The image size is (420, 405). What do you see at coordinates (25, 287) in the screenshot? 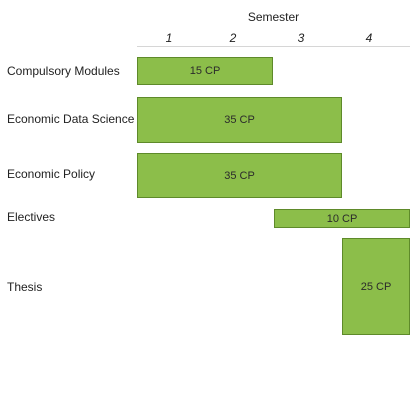
I see `row-label-thesis: Thesis` at bounding box center [25, 287].